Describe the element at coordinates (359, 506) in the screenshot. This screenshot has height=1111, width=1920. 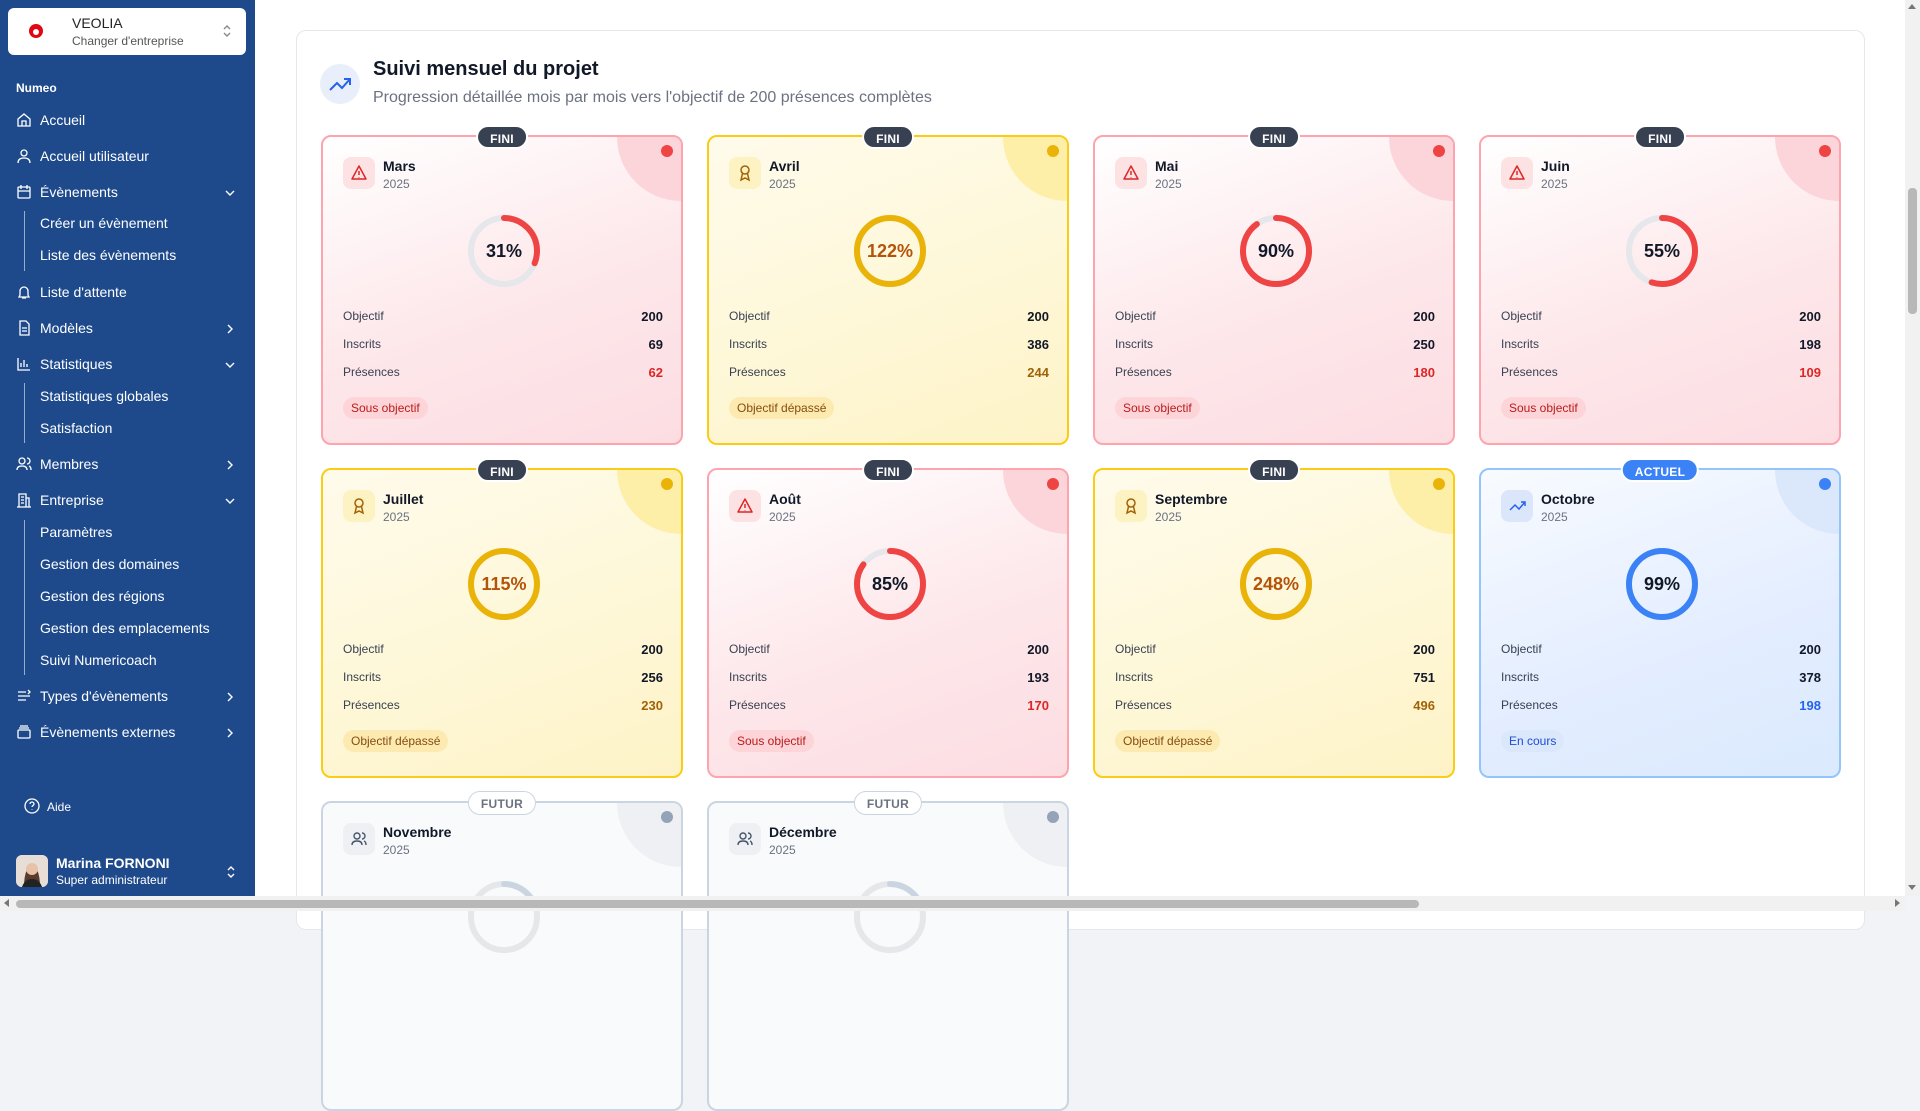
I see `award-icon` at that location.